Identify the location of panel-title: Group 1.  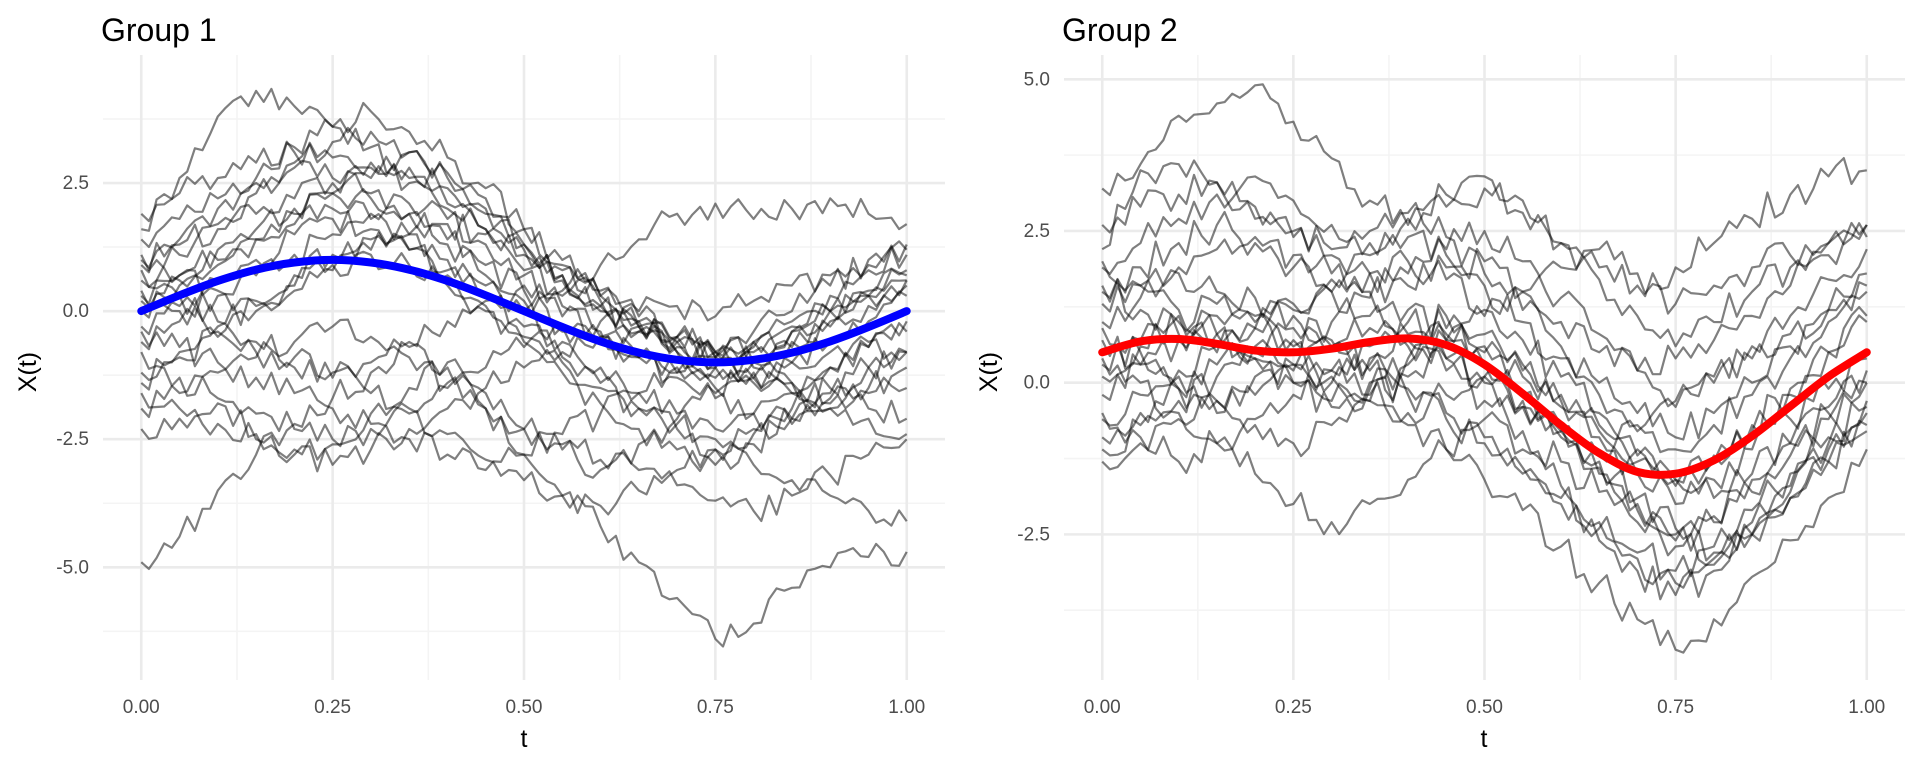
(159, 30).